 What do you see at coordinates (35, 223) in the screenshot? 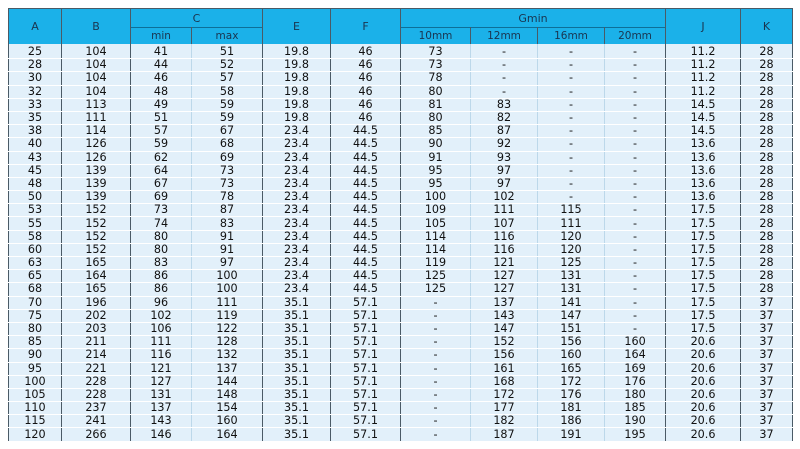
I see `cell-a: 55` at bounding box center [35, 223].